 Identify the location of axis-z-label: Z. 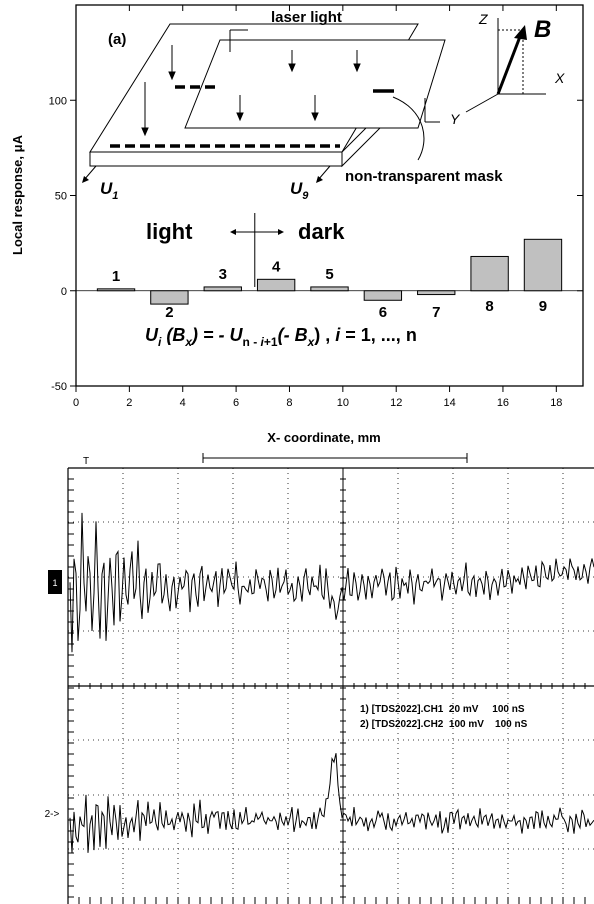
(483, 19).